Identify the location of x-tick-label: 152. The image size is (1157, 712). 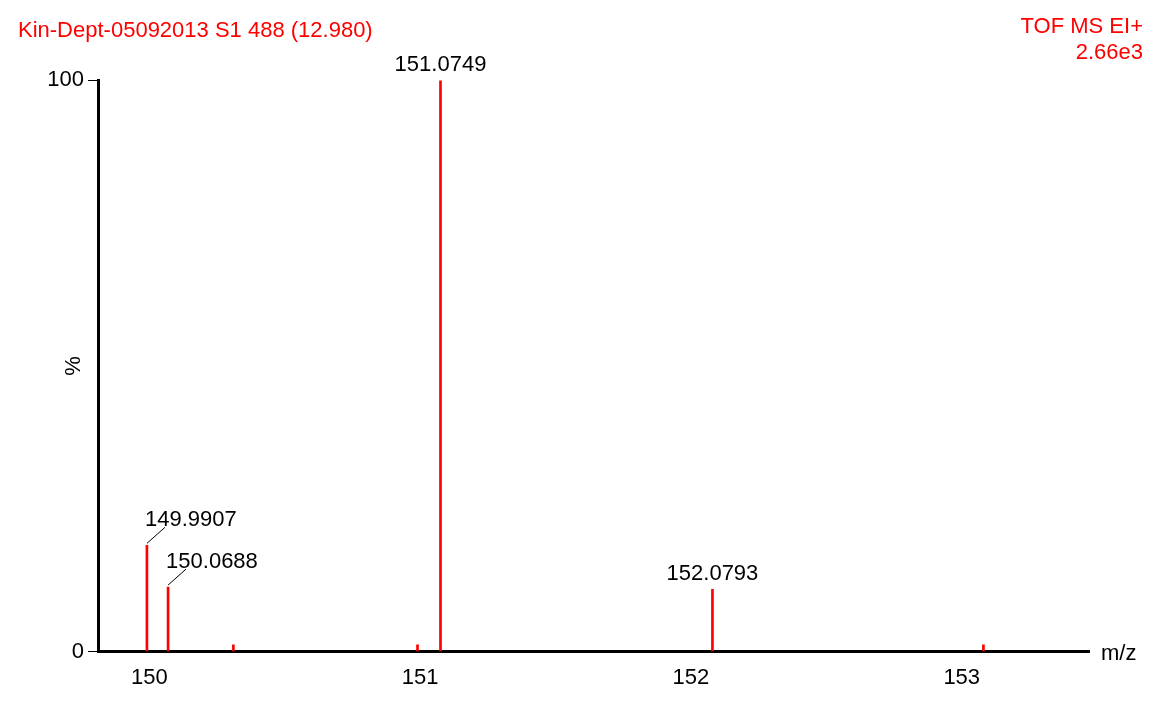
(691, 676).